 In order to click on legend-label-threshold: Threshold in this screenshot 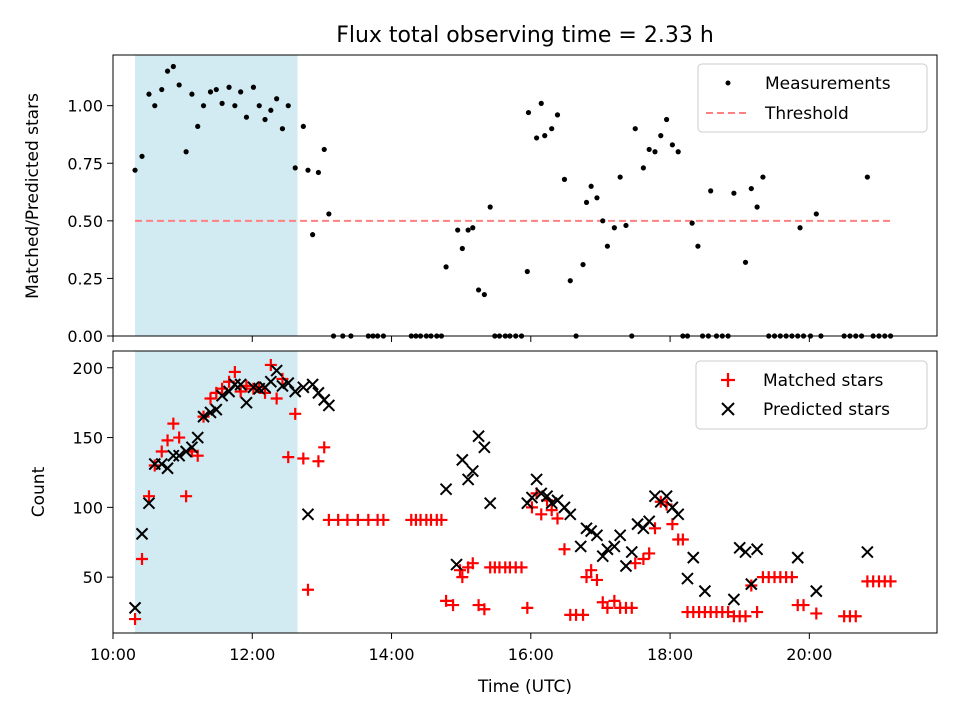, I will do `click(806, 114)`.